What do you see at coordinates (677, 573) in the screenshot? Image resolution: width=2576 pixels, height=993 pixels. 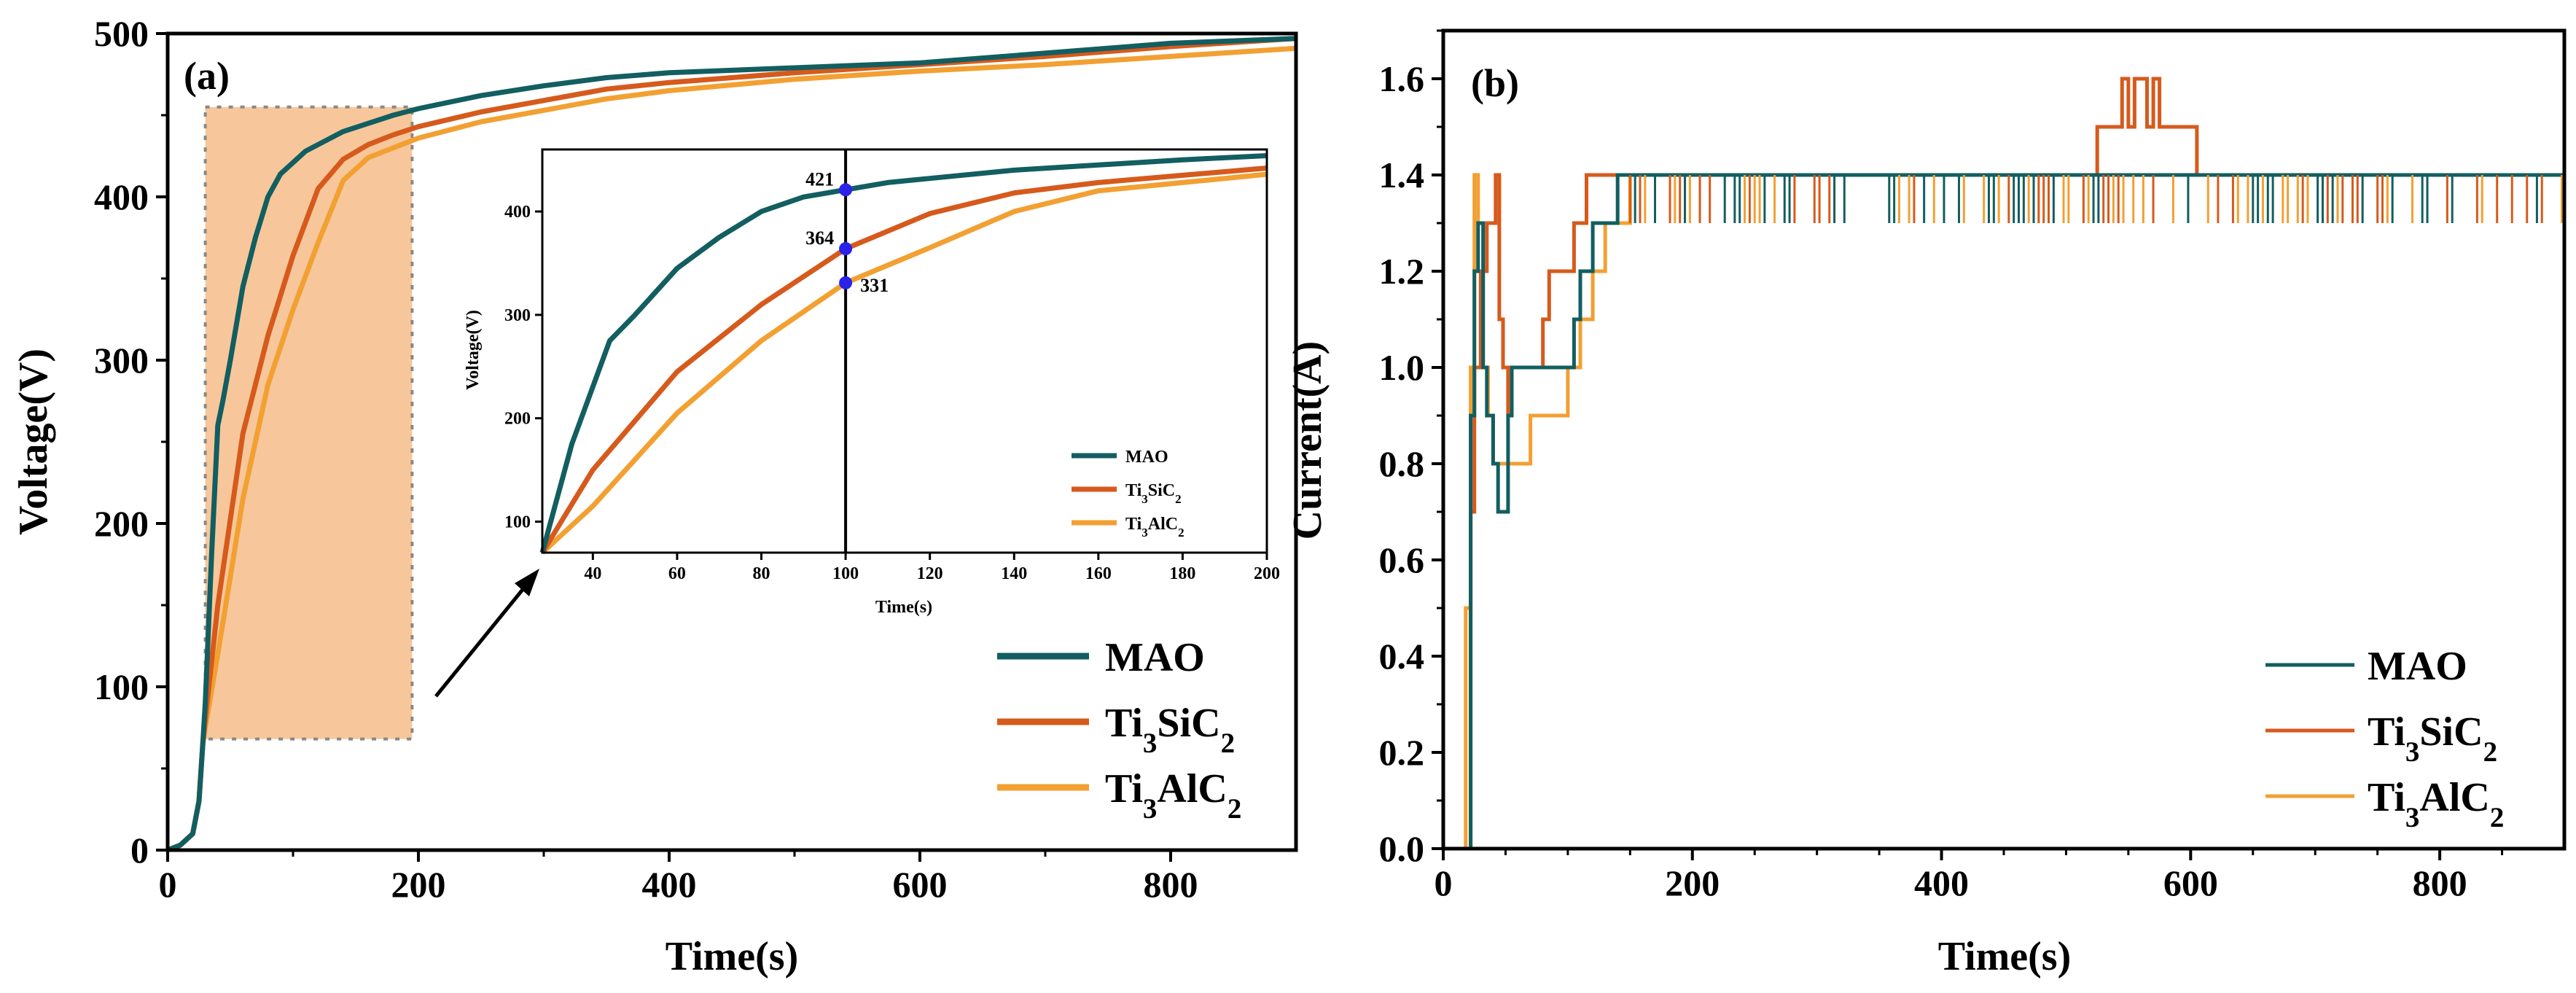 I see `inset-x-tick-label: 60` at bounding box center [677, 573].